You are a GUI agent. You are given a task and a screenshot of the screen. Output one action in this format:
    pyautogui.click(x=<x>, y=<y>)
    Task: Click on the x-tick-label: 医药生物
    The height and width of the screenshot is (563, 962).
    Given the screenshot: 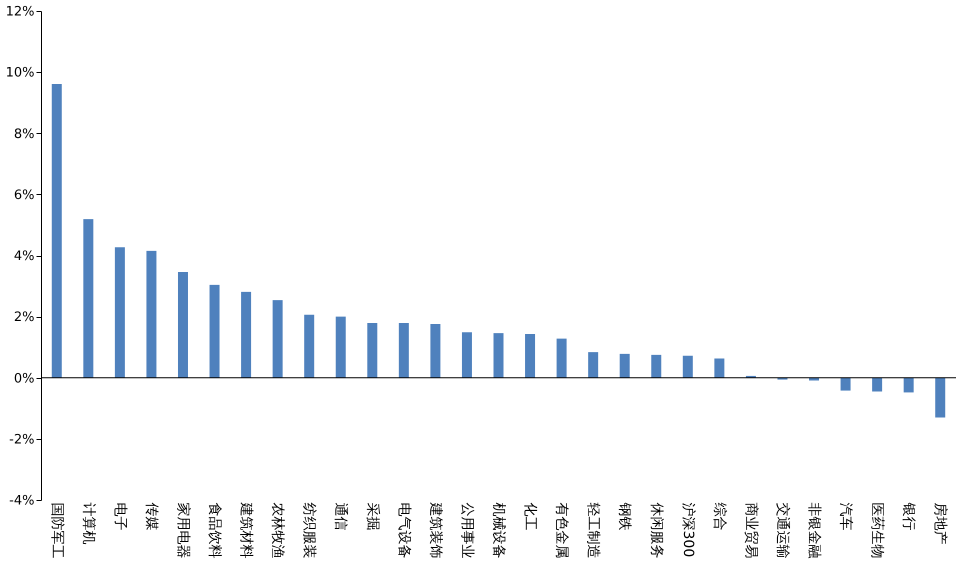 What is the action you would take?
    pyautogui.click(x=877, y=530)
    